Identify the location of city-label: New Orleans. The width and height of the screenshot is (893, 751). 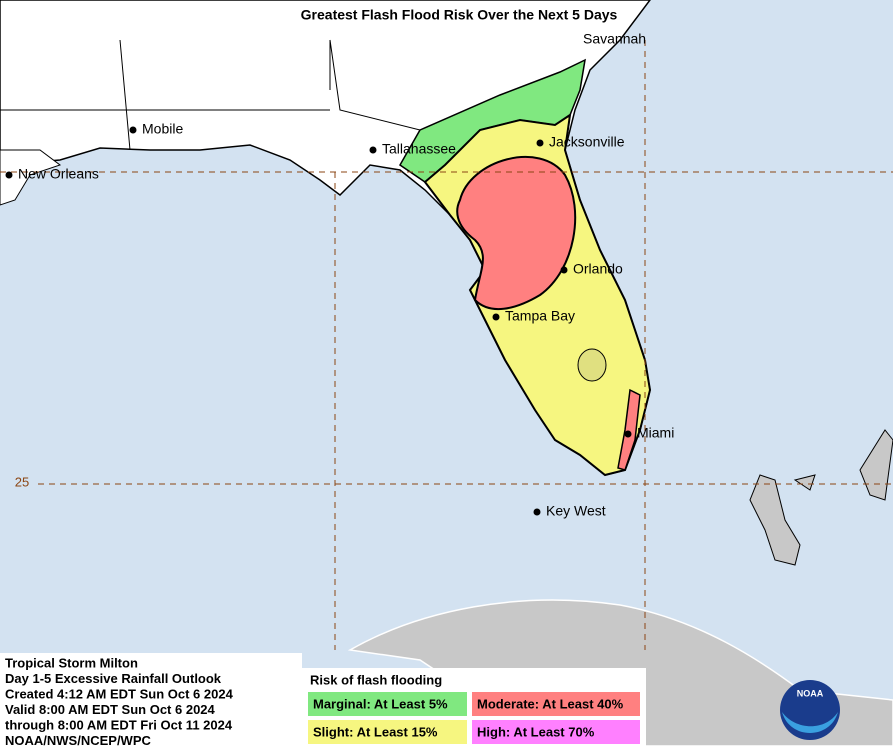
(58, 174).